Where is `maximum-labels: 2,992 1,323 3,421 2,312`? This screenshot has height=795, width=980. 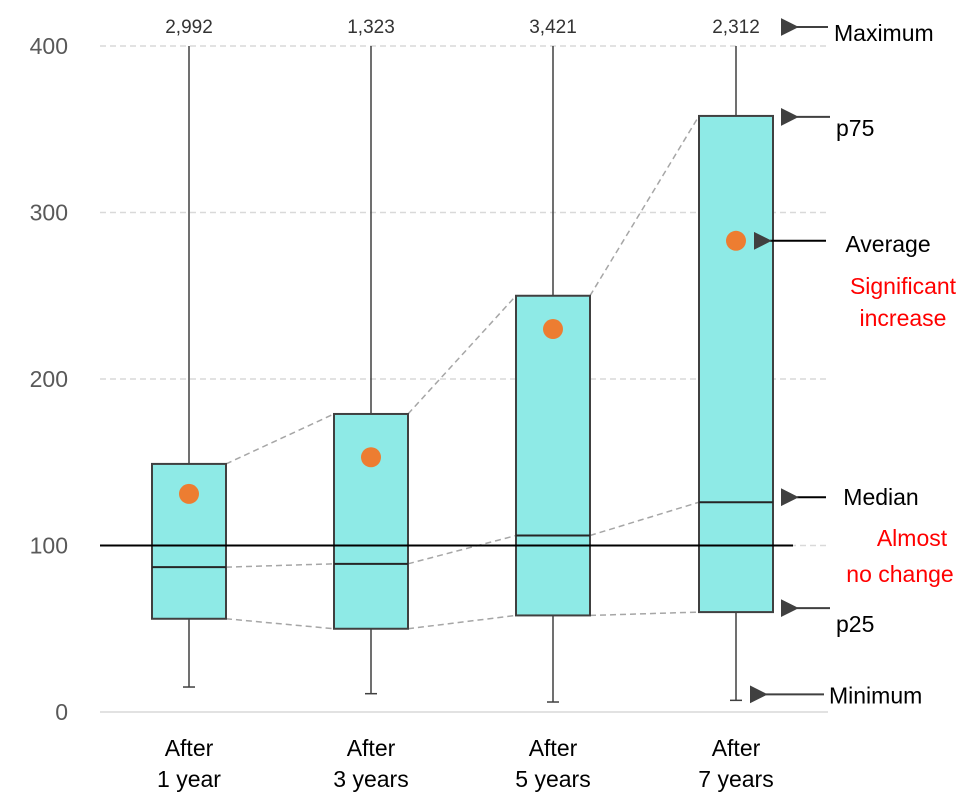 maximum-labels: 2,992 1,323 3,421 2,312 is located at coordinates (462, 27).